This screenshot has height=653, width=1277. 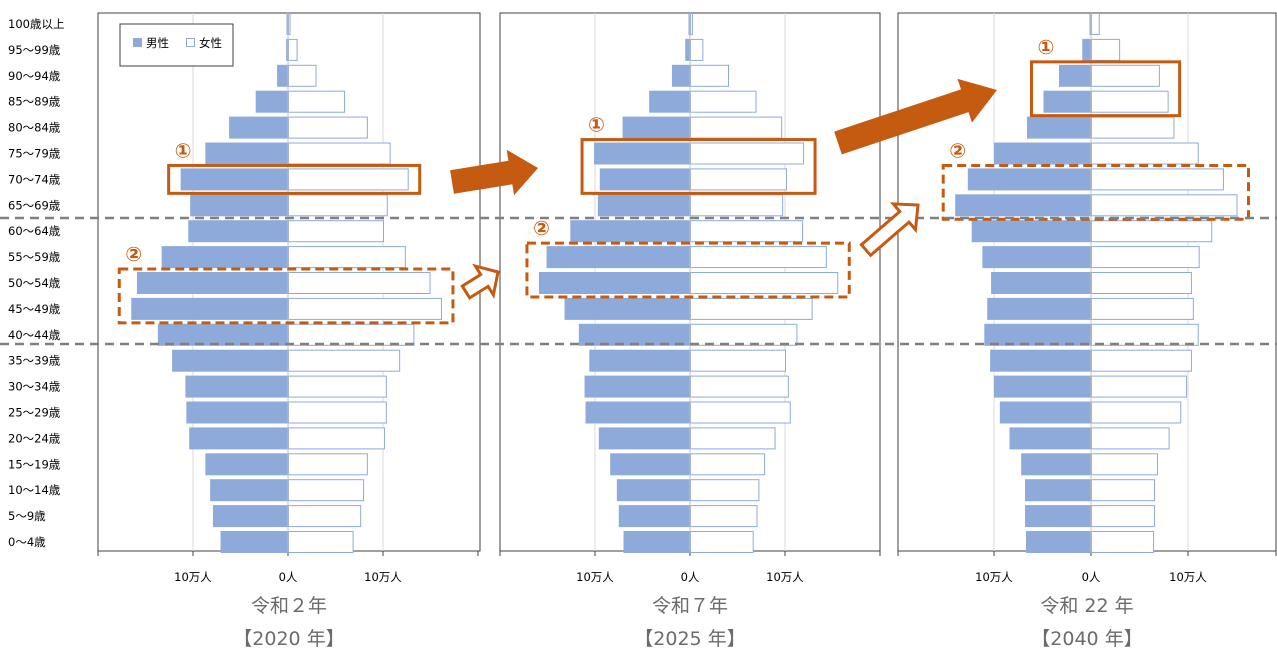 What do you see at coordinates (34, 361) in the screenshot?
I see `age-label: 35～39歳` at bounding box center [34, 361].